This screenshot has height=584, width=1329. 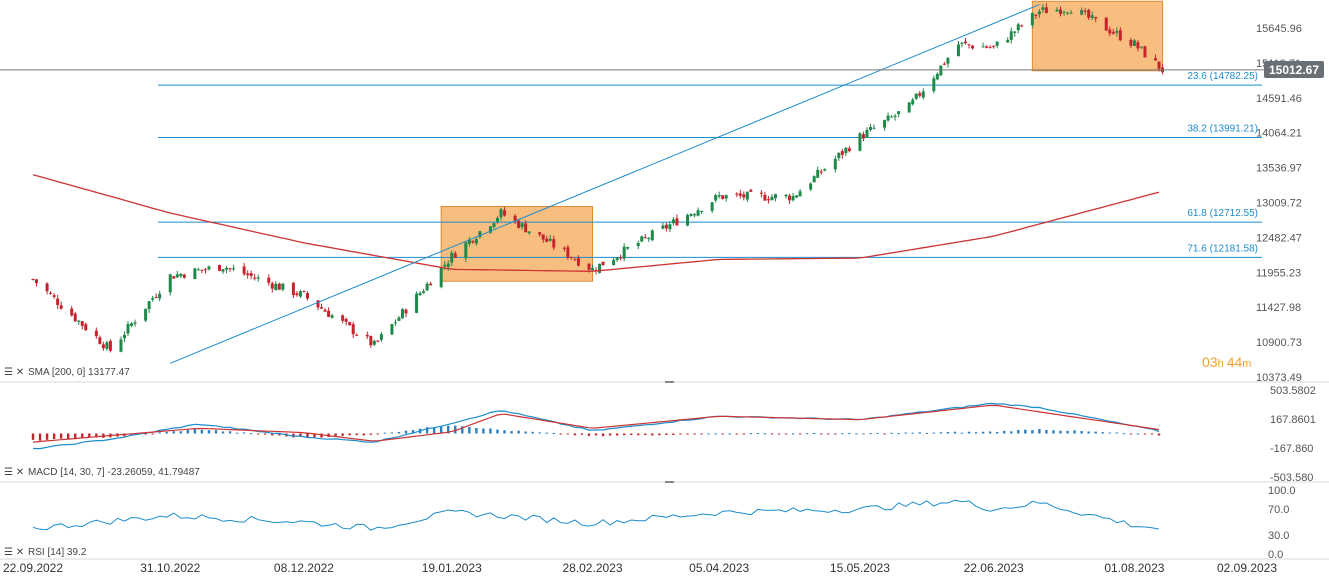 What do you see at coordinates (14, 472) in the screenshot?
I see `macd-legend-icons: ☰ ✕` at bounding box center [14, 472].